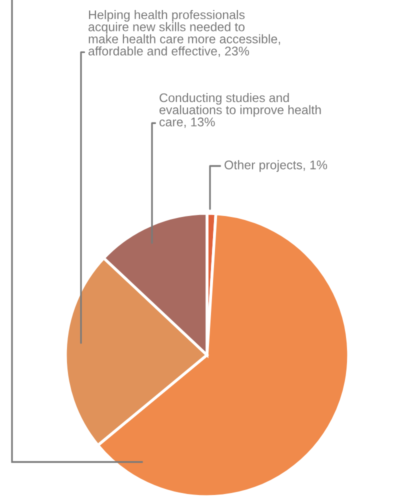  Describe the element at coordinates (184, 33) in the screenshot. I see `slice-label: Helping health professionals acquire new skills needed to make health care more accessible, affordable and effective, 23%` at that location.